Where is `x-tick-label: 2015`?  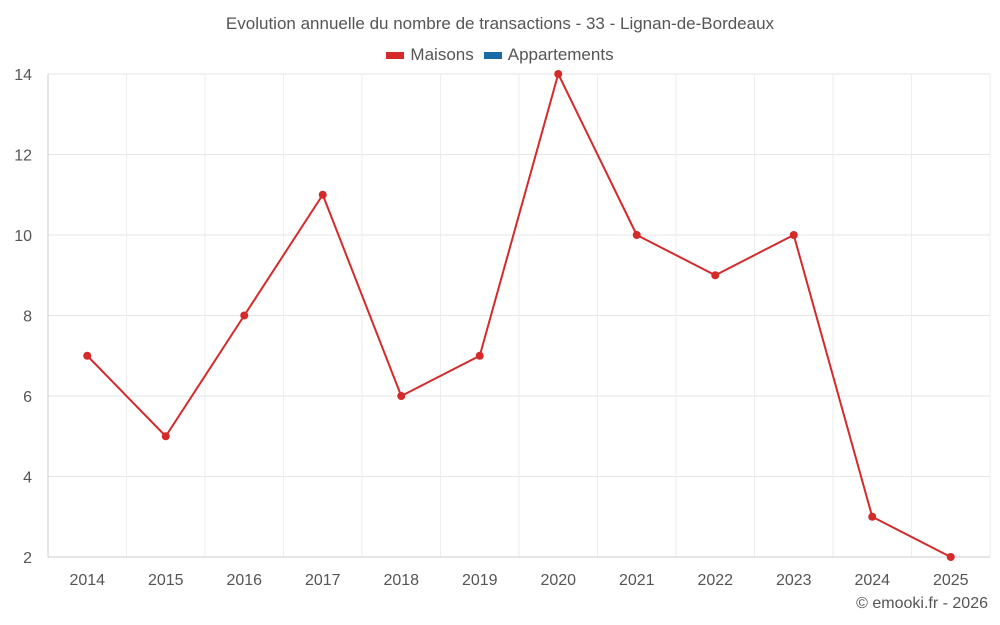
x-tick-label: 2015 is located at coordinates (166, 580).